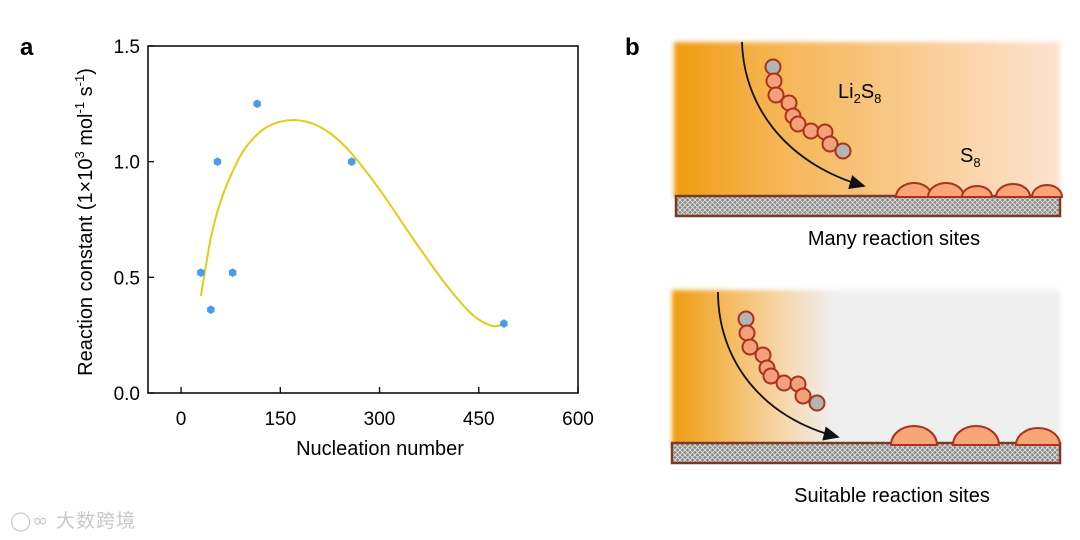  I want to click on caption-suitable-sites: Suitable reaction sites, so click(892, 496).